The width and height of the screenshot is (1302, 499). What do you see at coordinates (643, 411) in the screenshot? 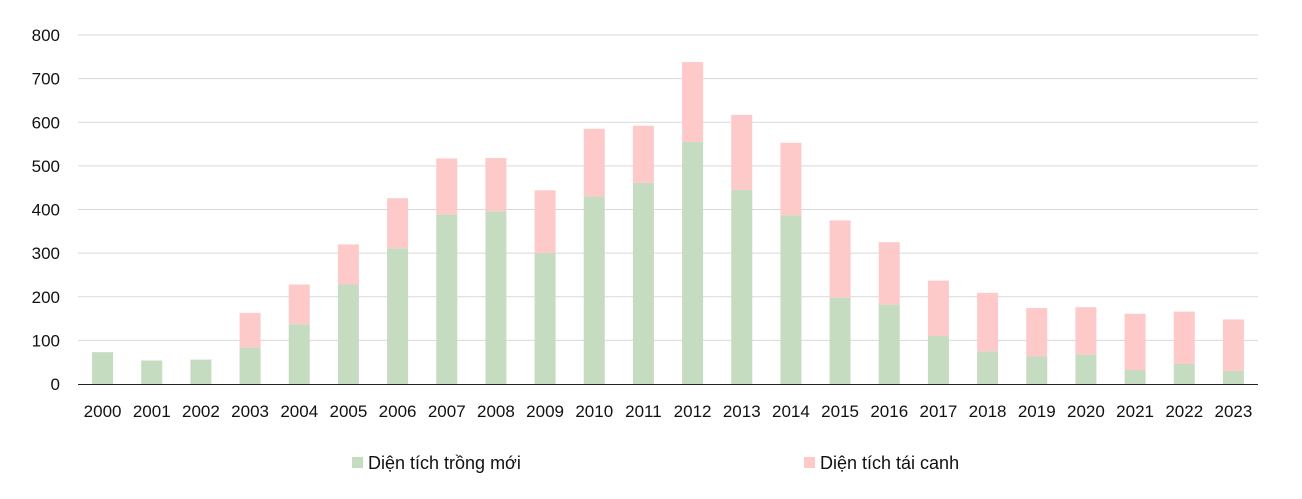
I see `x-tick-label: 2011` at bounding box center [643, 411].